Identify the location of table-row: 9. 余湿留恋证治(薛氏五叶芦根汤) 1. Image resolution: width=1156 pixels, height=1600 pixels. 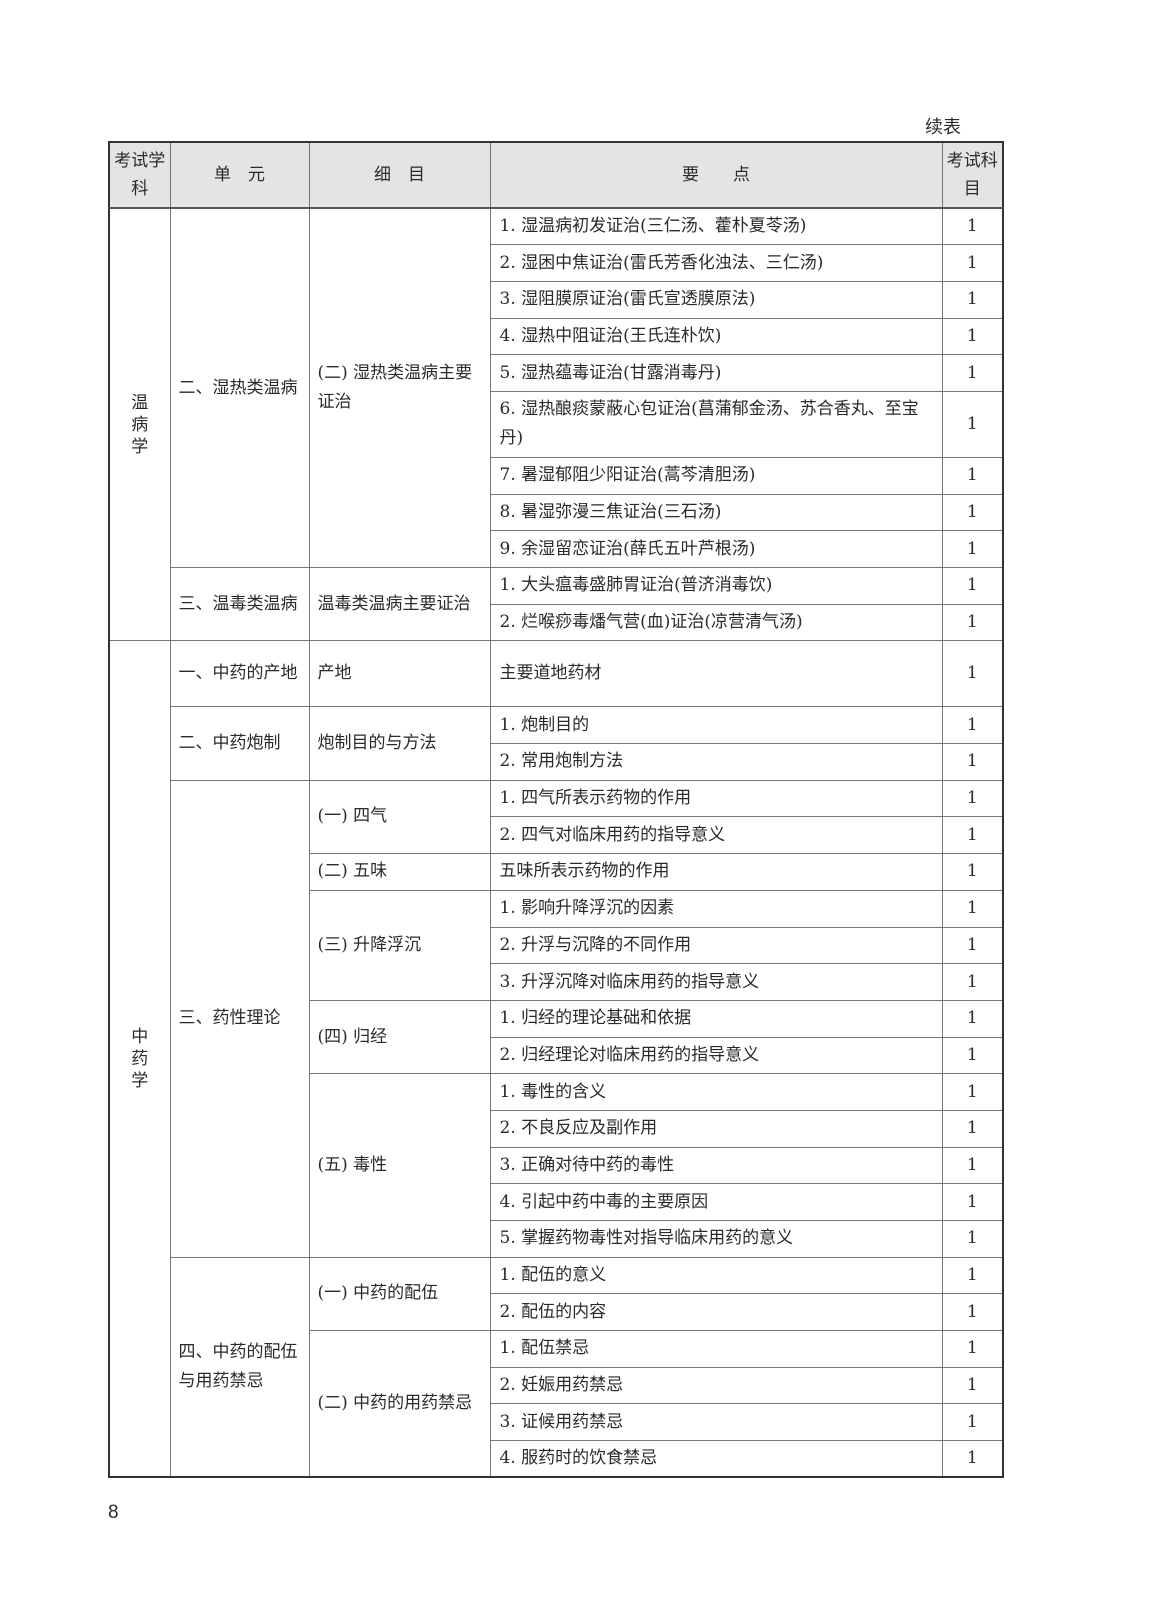
(556, 549).